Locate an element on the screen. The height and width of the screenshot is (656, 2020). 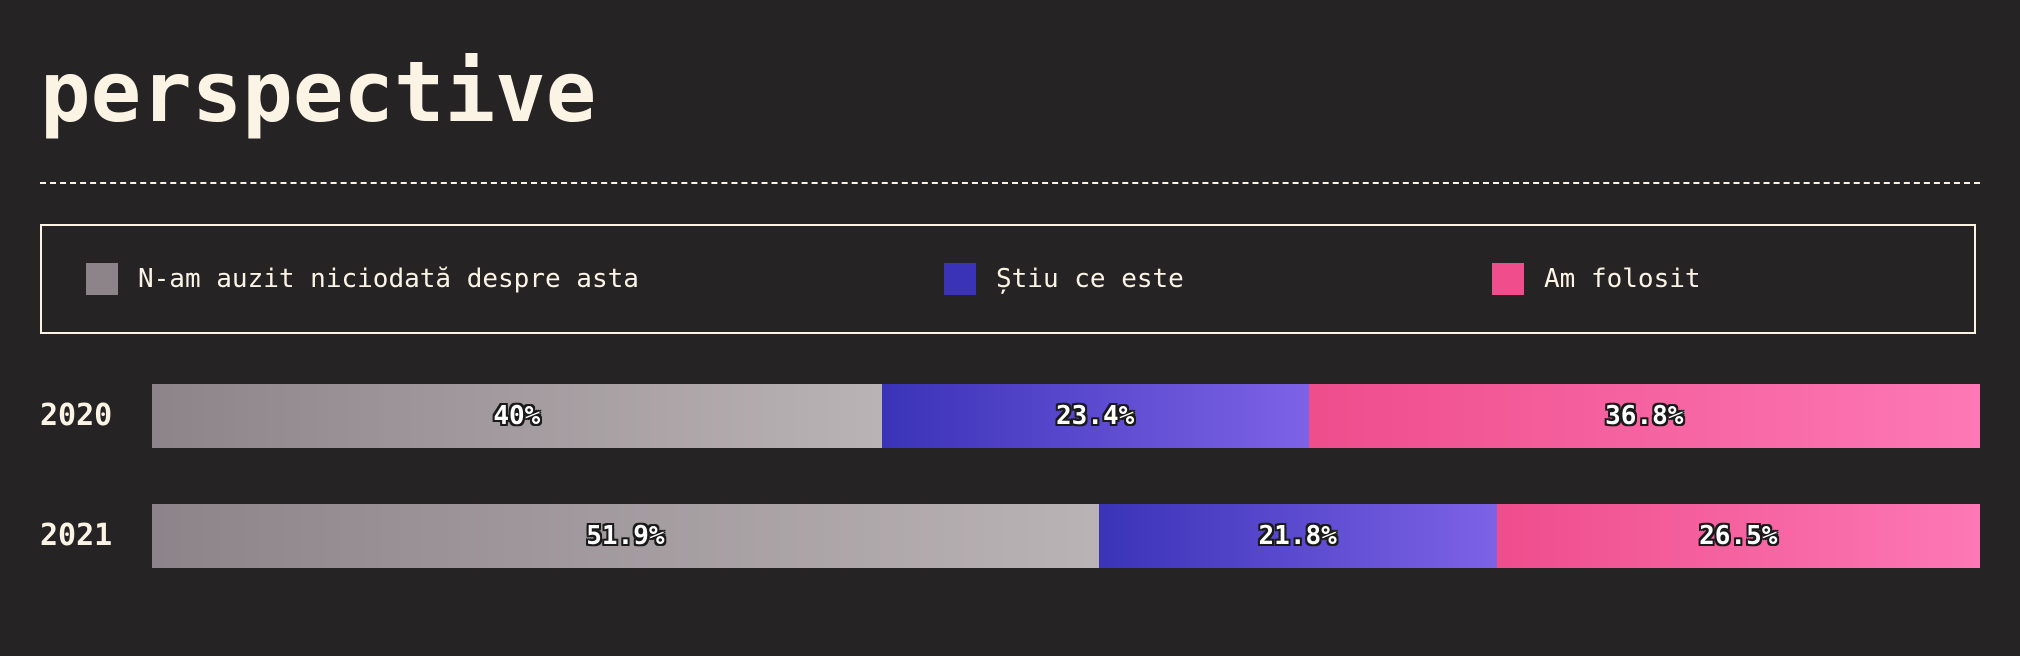
data-label-2020-used: 36.8% is located at coordinates (1644, 416).